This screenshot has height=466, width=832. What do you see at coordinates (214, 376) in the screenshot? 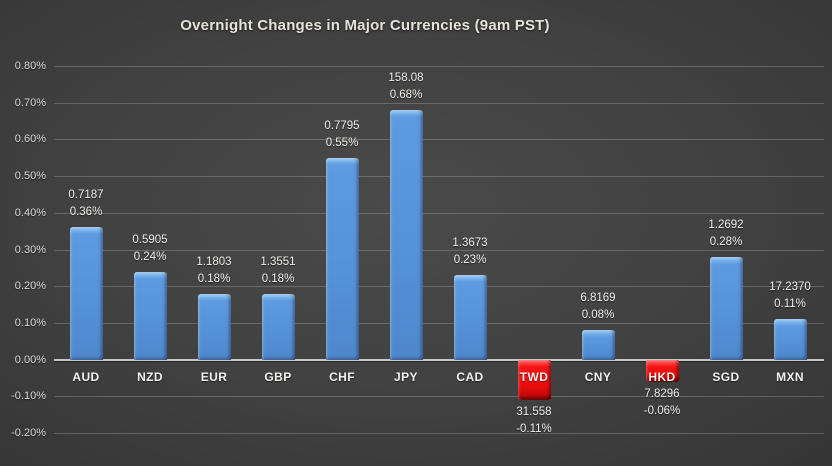
I see `category-label-eur: EUR` at bounding box center [214, 376].